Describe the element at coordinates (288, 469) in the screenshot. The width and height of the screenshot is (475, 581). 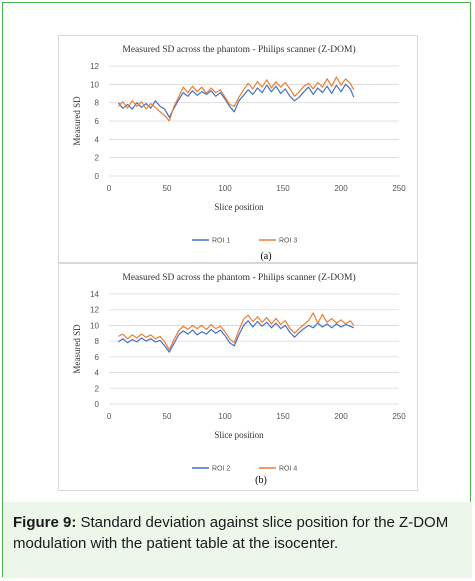
I see `legend-label: ROI 4` at that location.